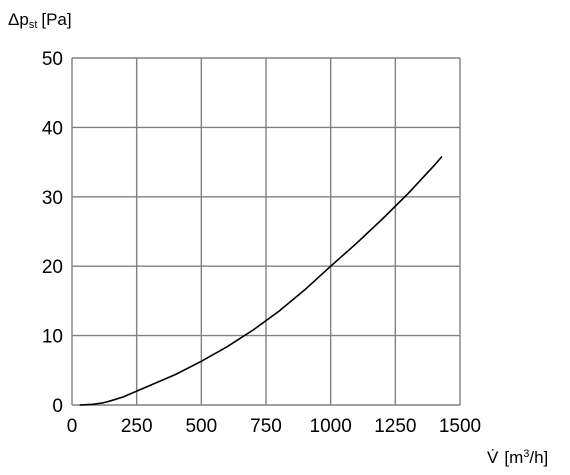 The width and height of the screenshot is (570, 475). Describe the element at coordinates (52, 198) in the screenshot. I see `y-tick-label: 30` at that location.